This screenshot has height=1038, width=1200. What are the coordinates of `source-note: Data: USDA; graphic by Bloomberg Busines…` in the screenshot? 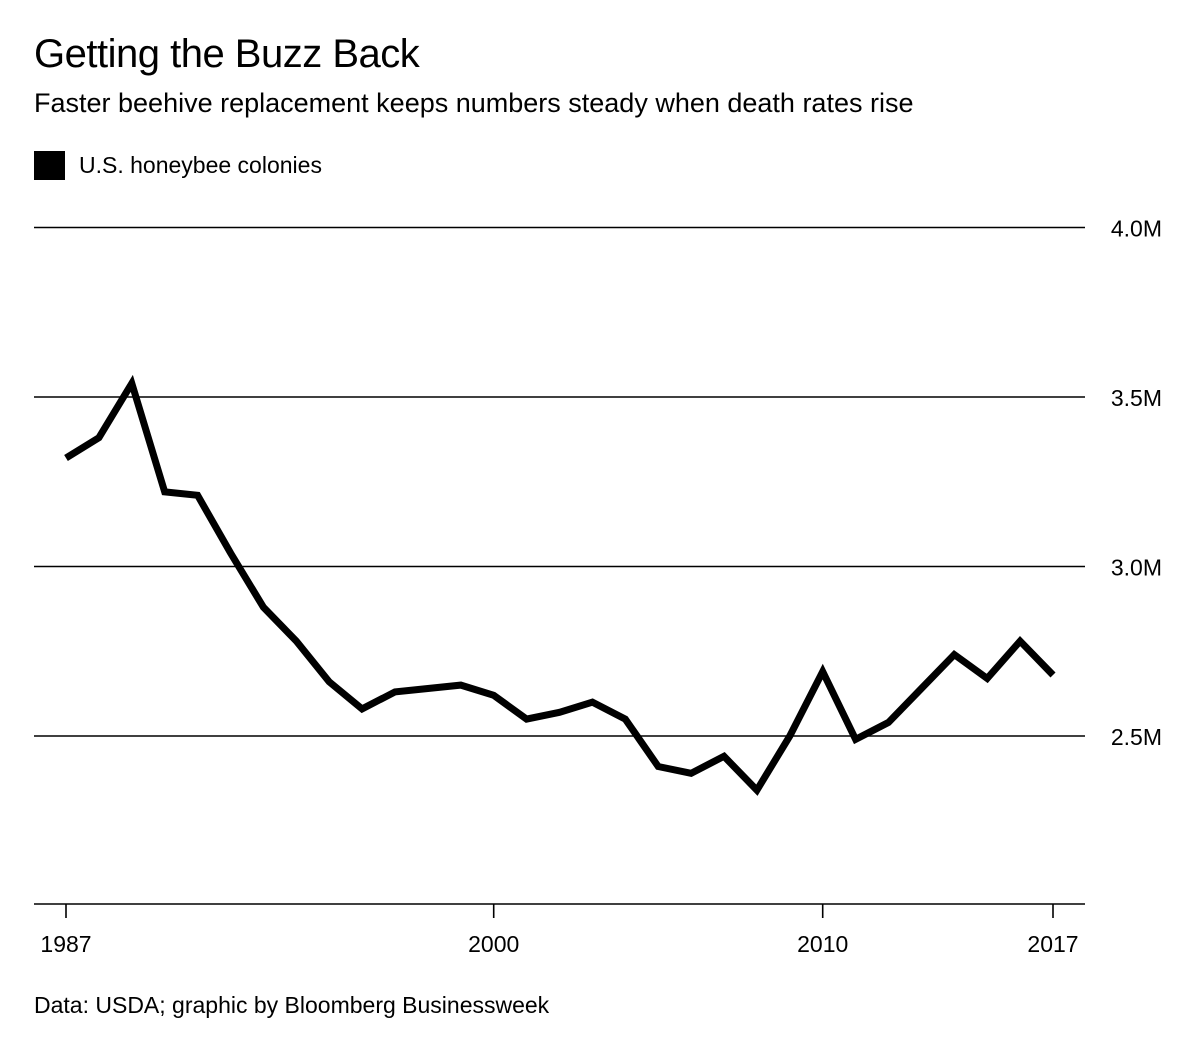 It's located at (292, 1005).